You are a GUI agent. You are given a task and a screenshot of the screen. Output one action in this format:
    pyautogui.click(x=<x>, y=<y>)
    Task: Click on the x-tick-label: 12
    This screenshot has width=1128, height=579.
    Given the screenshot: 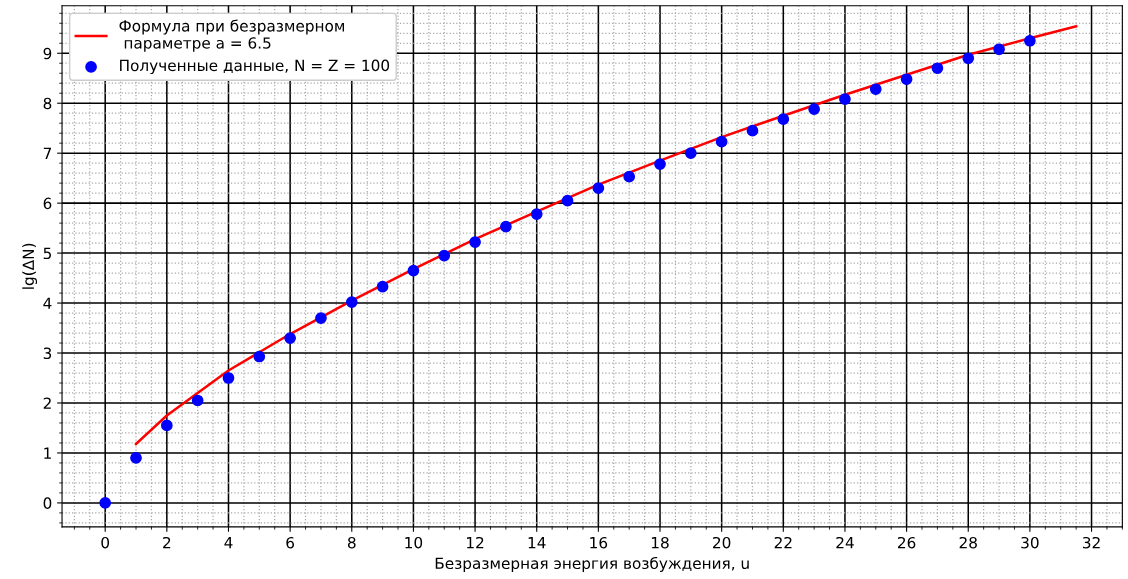 What is the action you would take?
    pyautogui.click(x=475, y=542)
    